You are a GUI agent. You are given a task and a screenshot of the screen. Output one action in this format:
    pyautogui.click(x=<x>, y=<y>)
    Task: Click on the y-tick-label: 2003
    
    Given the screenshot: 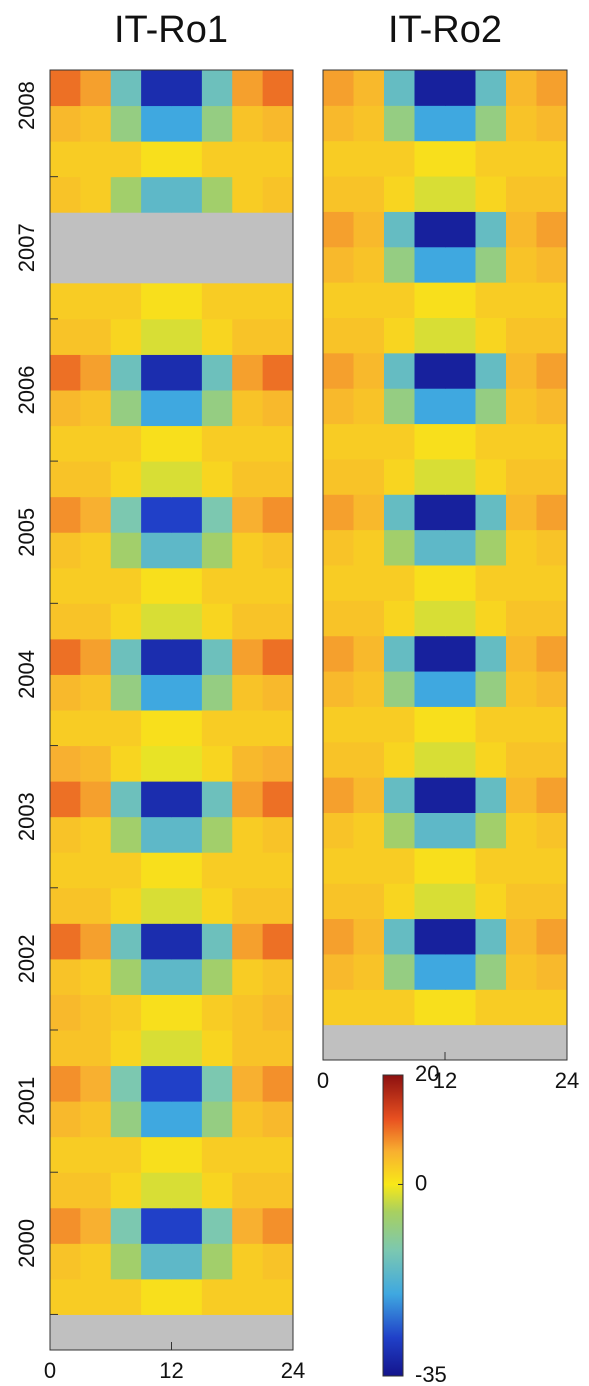 What is the action you would take?
    pyautogui.click(x=26, y=816)
    